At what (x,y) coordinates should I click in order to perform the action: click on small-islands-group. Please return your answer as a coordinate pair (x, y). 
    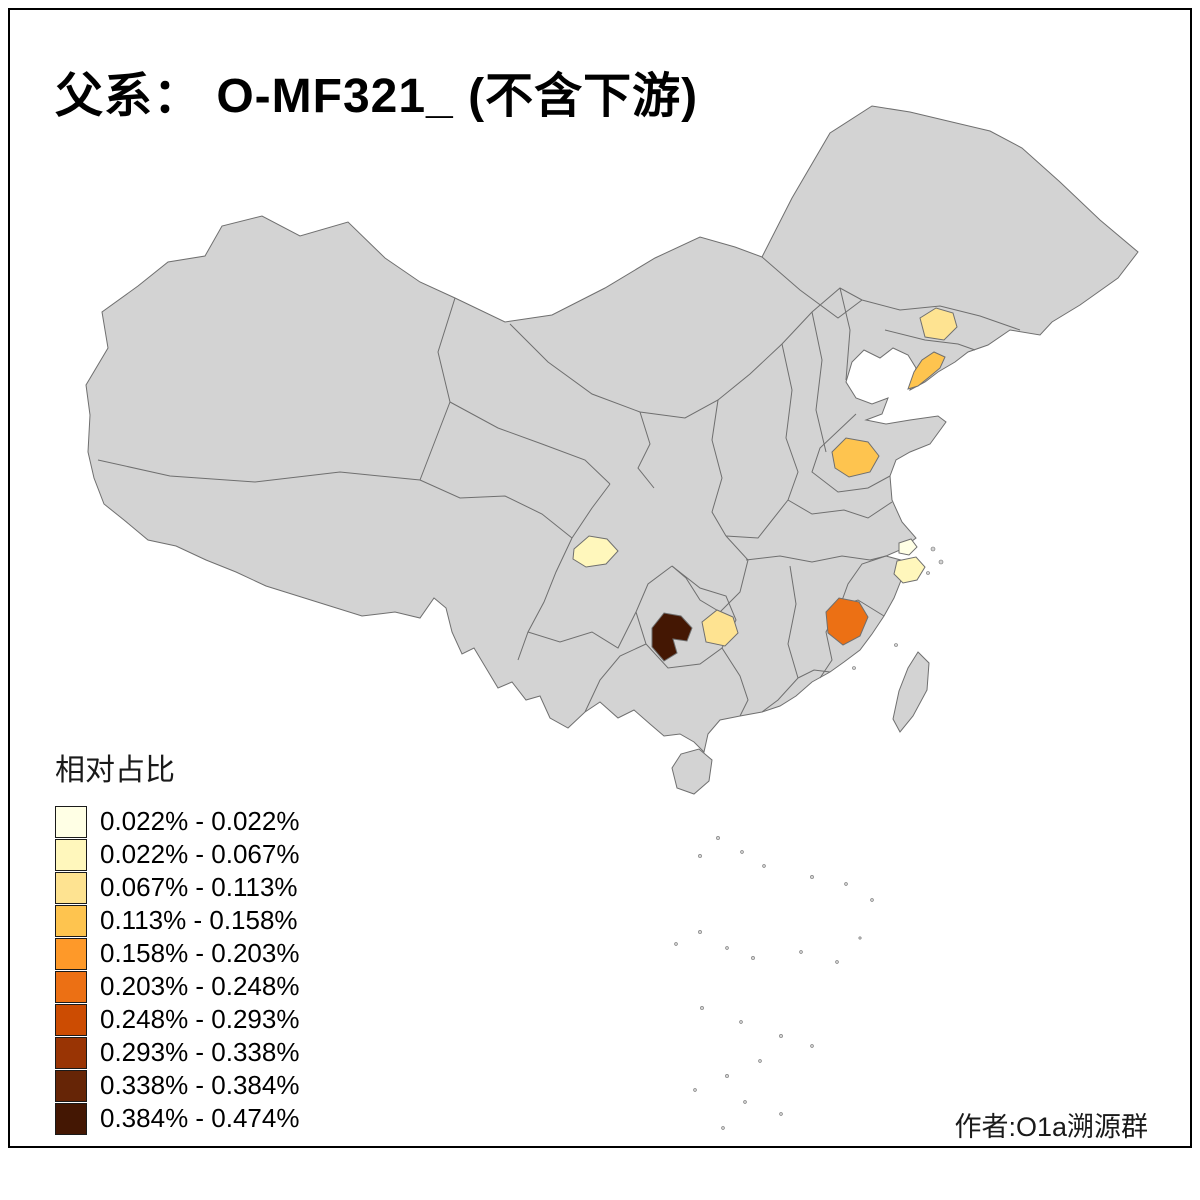
    Looking at the image, I should click on (809, 838).